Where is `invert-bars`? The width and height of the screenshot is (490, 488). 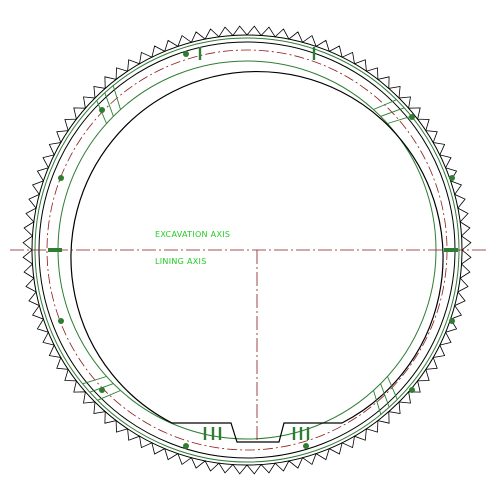 invert-bars is located at coordinates (256, 433).